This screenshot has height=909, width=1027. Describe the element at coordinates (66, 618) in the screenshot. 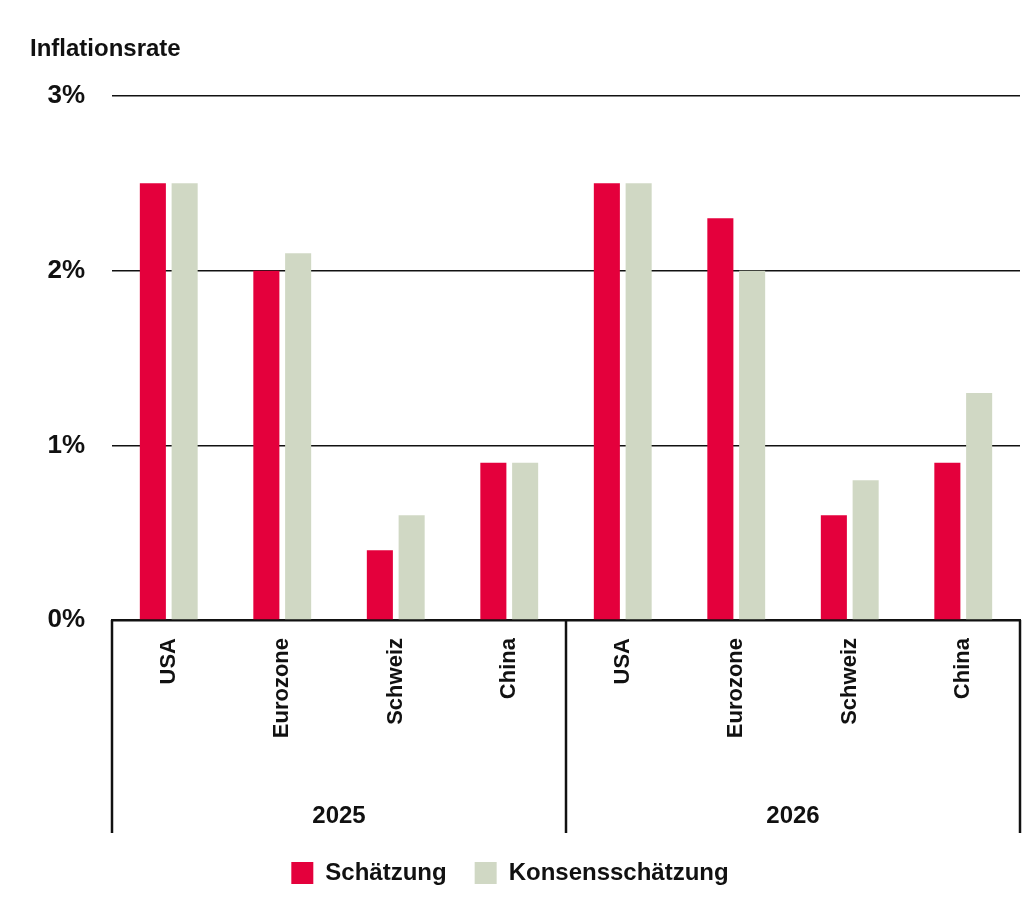

I see `y-tick-label: 0%` at that location.